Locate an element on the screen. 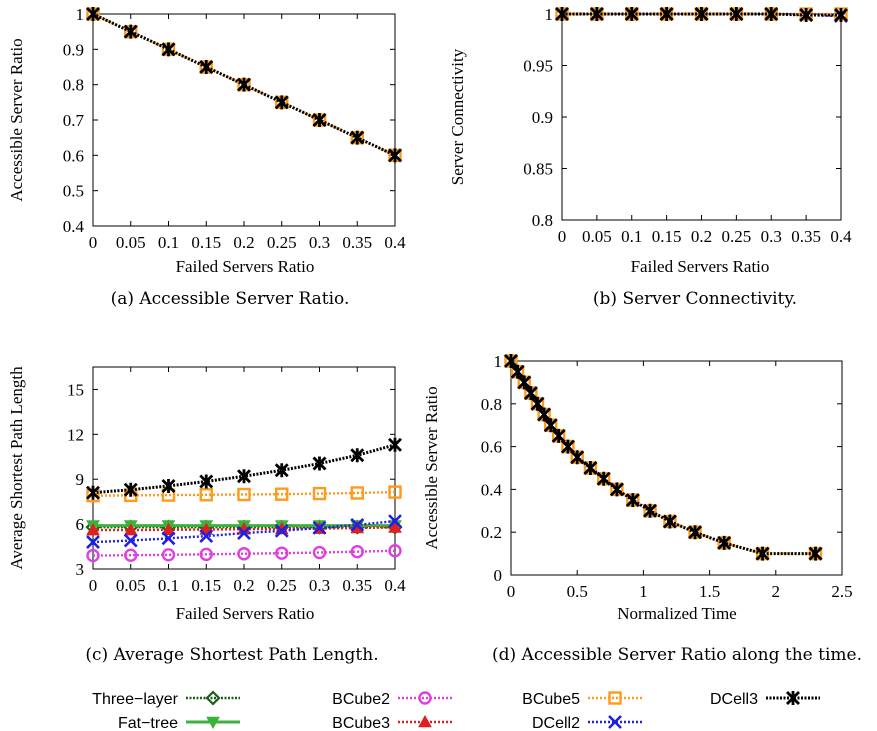 The width and height of the screenshot is (877, 731). x-tick-label: 0.3 is located at coordinates (319, 585).